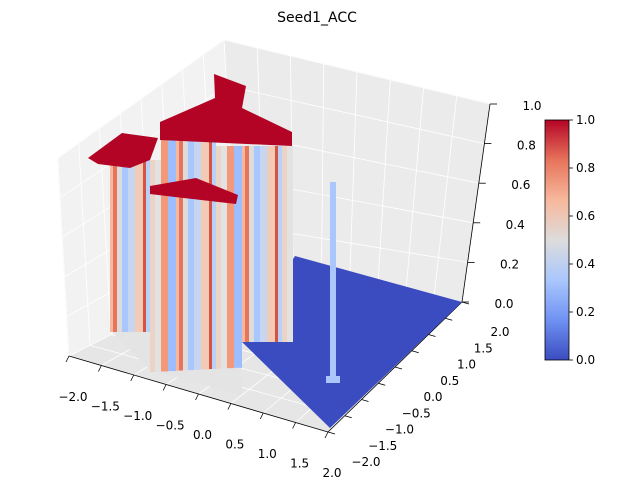 Image resolution: width=640 pixels, height=480 pixels. Describe the element at coordinates (557, 240) in the screenshot. I see `colorbar-body` at that location.